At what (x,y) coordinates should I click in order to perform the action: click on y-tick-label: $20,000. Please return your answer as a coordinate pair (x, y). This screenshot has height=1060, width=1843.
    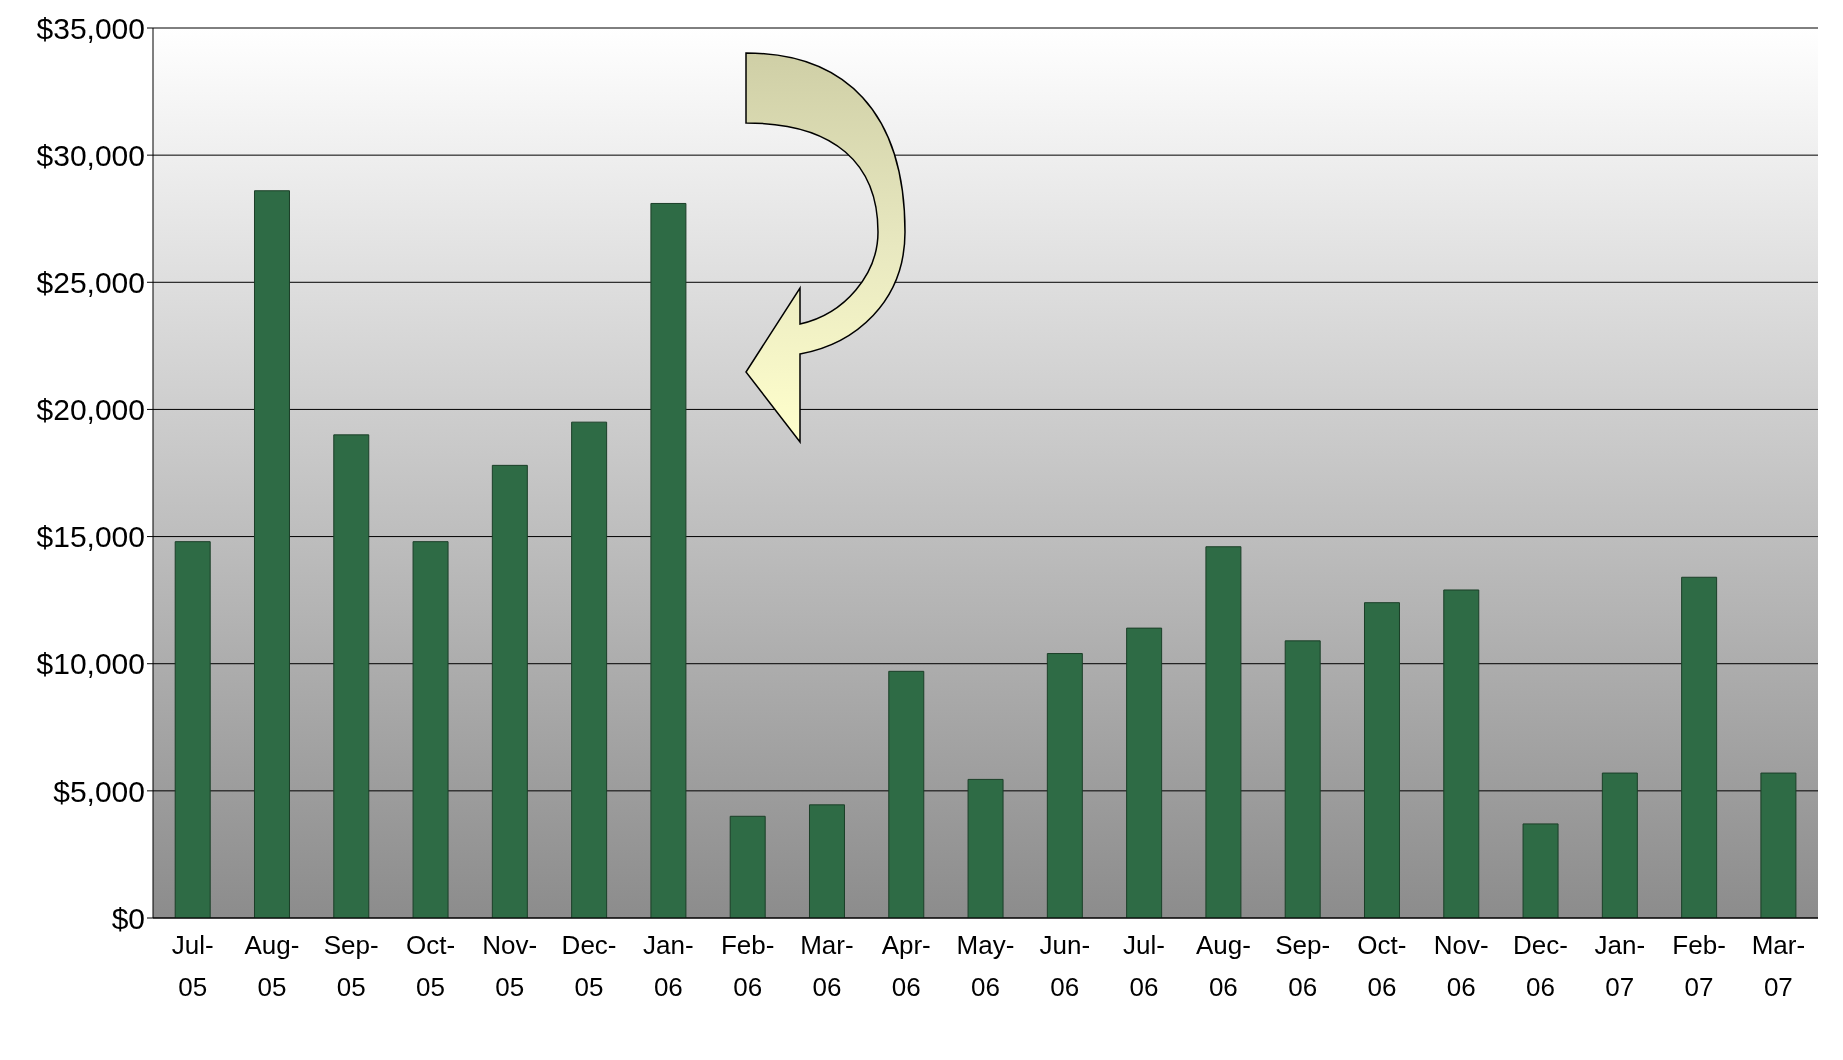
    Looking at the image, I should click on (90, 410).